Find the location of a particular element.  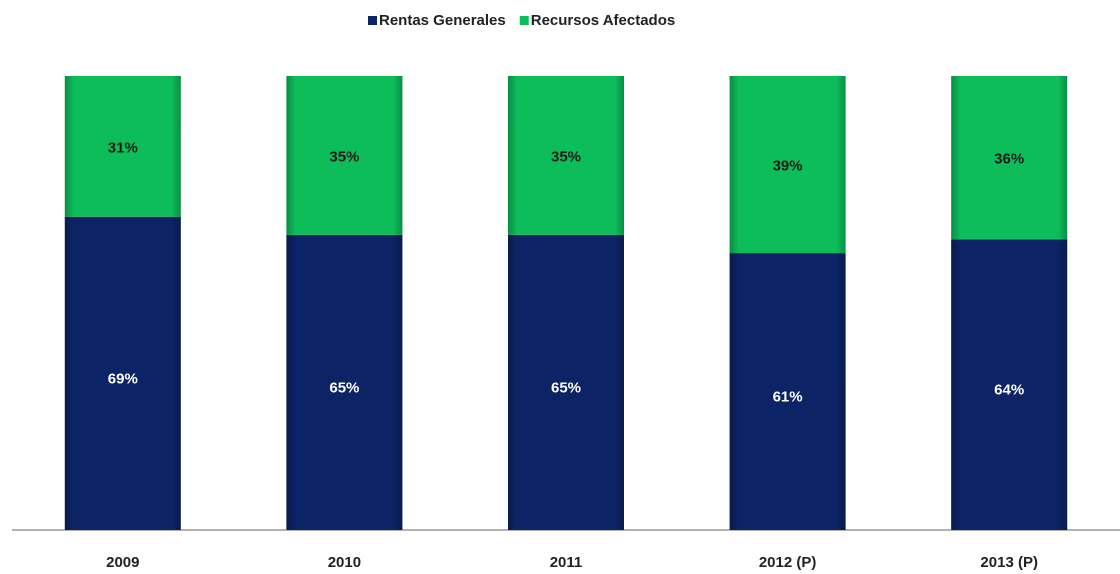

data-label: 61% is located at coordinates (788, 396).